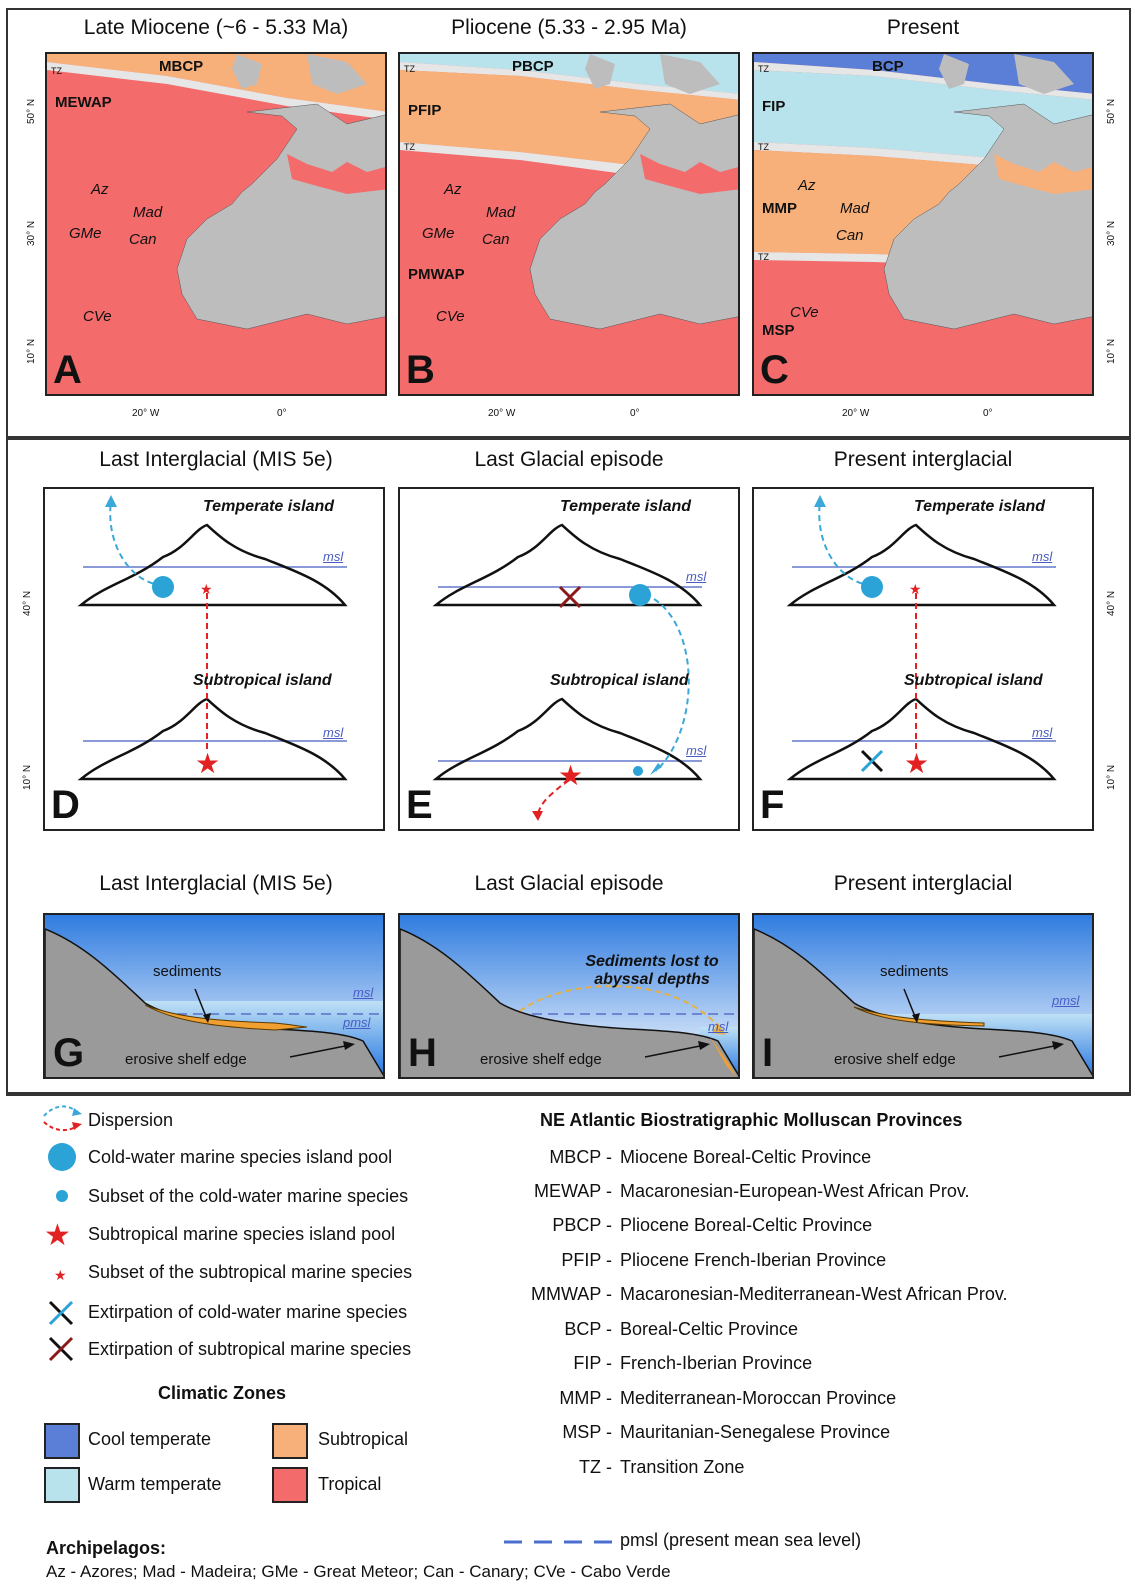  What do you see at coordinates (585, 1398) in the screenshot?
I see `province-abbr-mmp: MMP -` at bounding box center [585, 1398].